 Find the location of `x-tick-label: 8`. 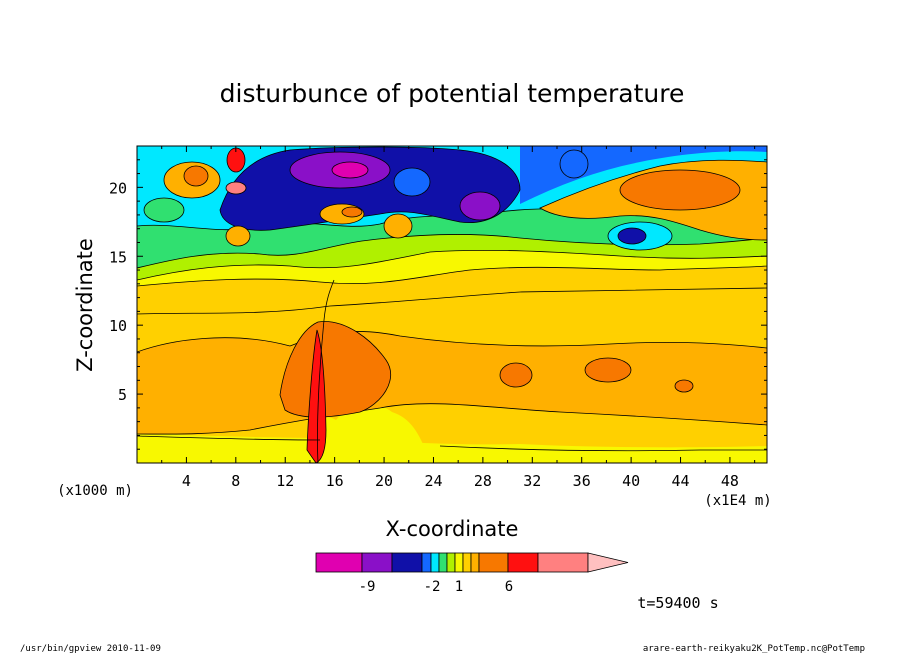

x-tick-label: 8 is located at coordinates (235, 481).